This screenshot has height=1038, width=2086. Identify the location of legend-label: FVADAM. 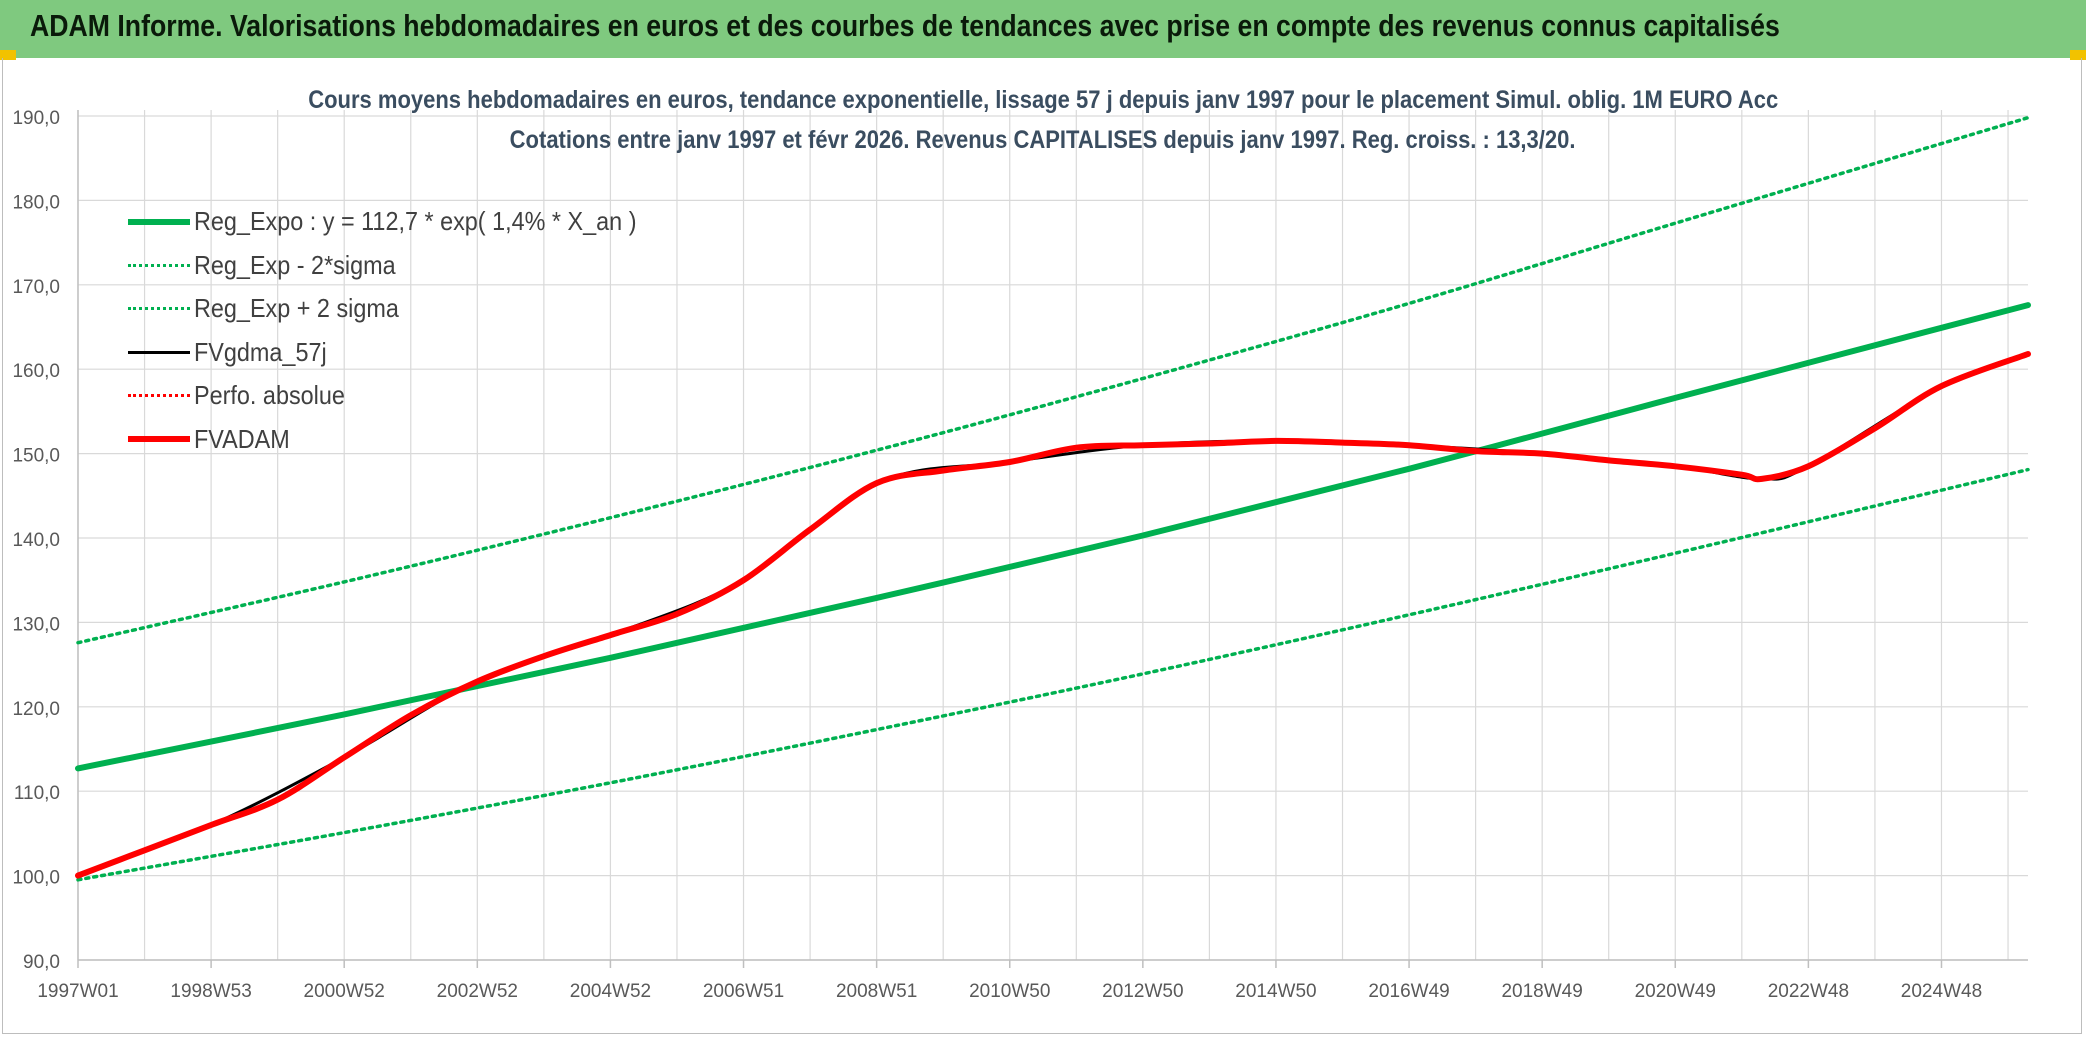
(242, 438).